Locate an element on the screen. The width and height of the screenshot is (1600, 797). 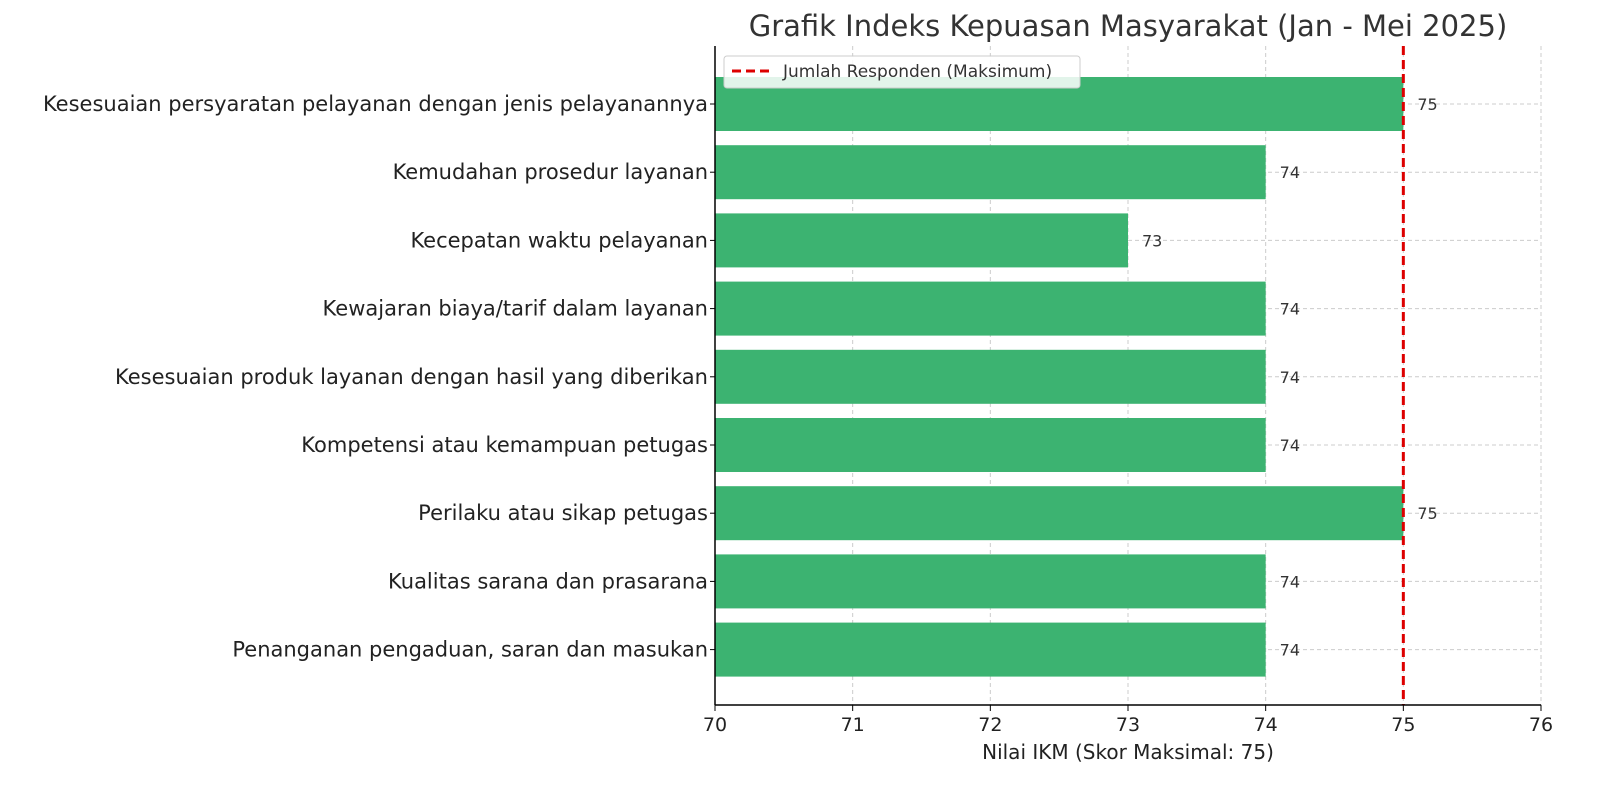
value-labels: 75 74 73 74 74 74 75 74 74 is located at coordinates (1290, 377).